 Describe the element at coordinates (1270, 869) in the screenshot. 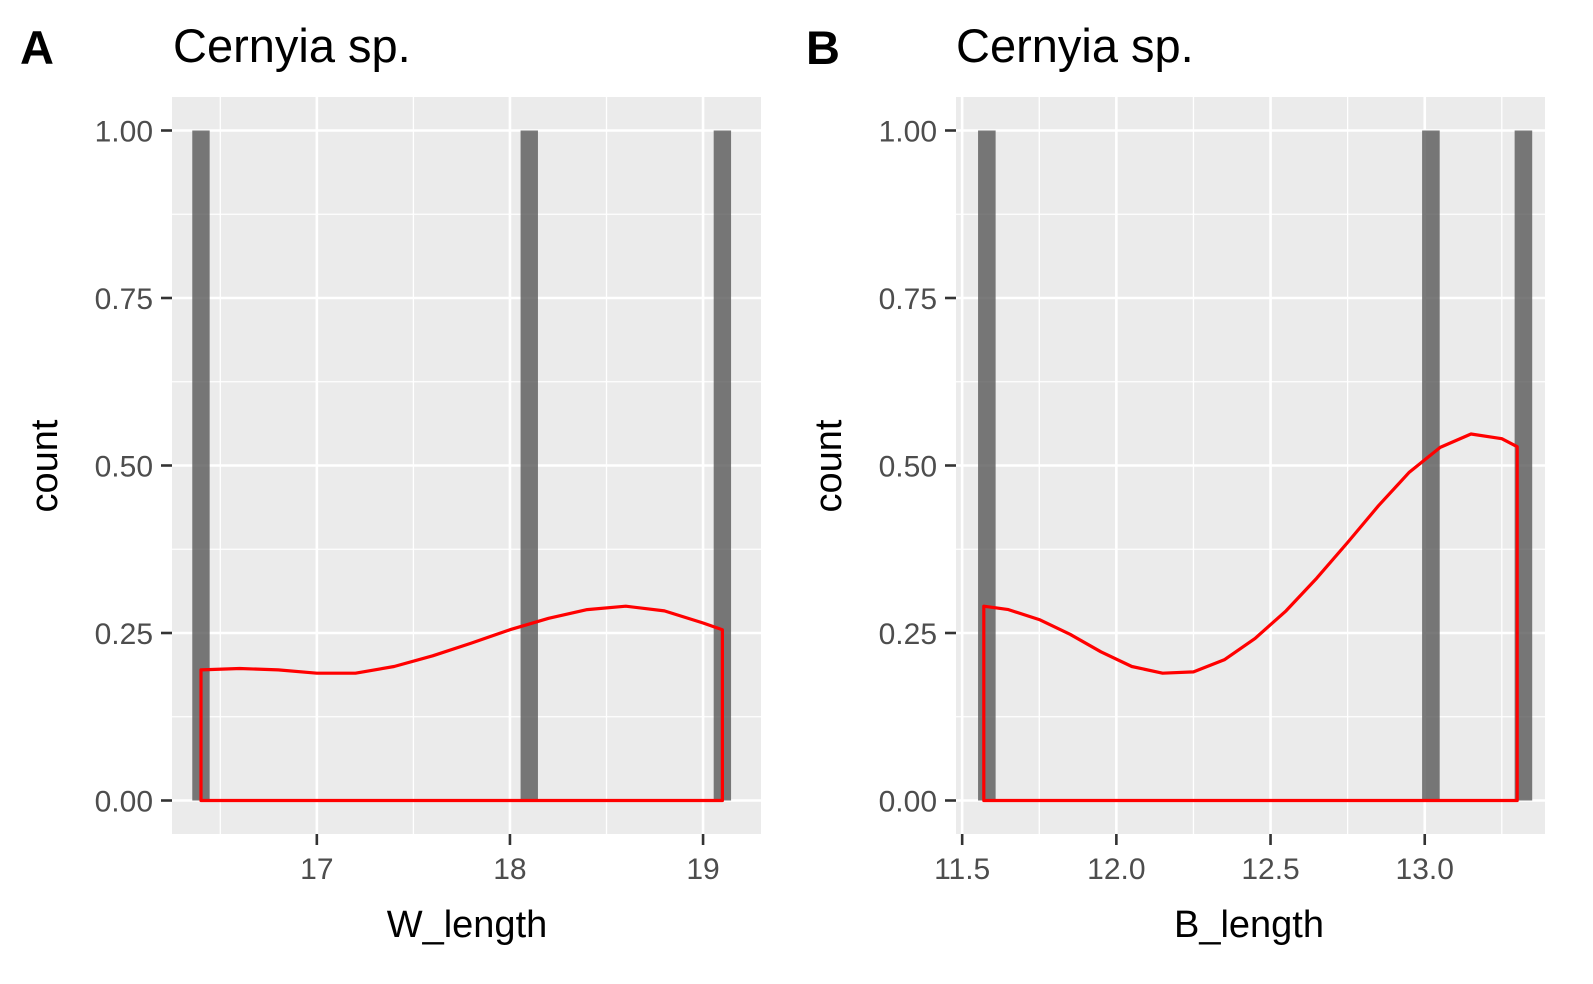

I see `x-tick-label: 12.5` at that location.